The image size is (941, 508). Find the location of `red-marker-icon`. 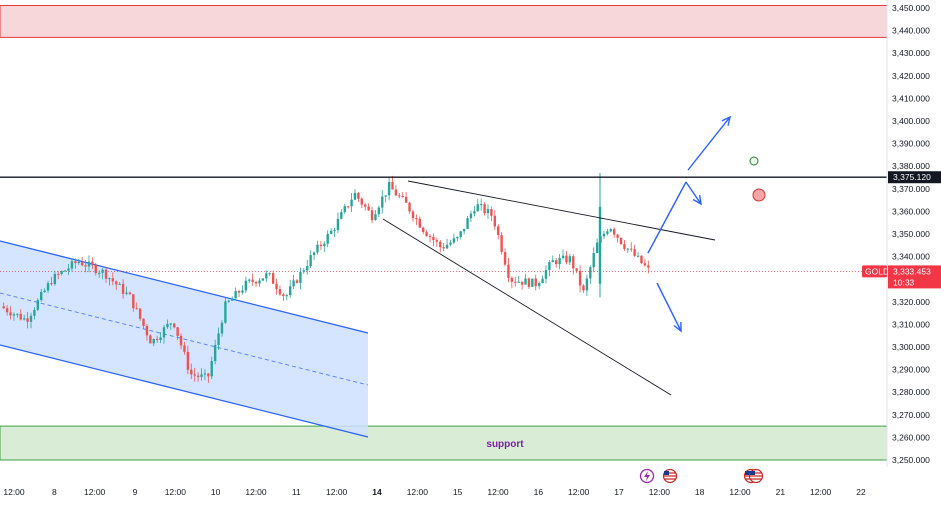

red-marker-icon is located at coordinates (759, 195).